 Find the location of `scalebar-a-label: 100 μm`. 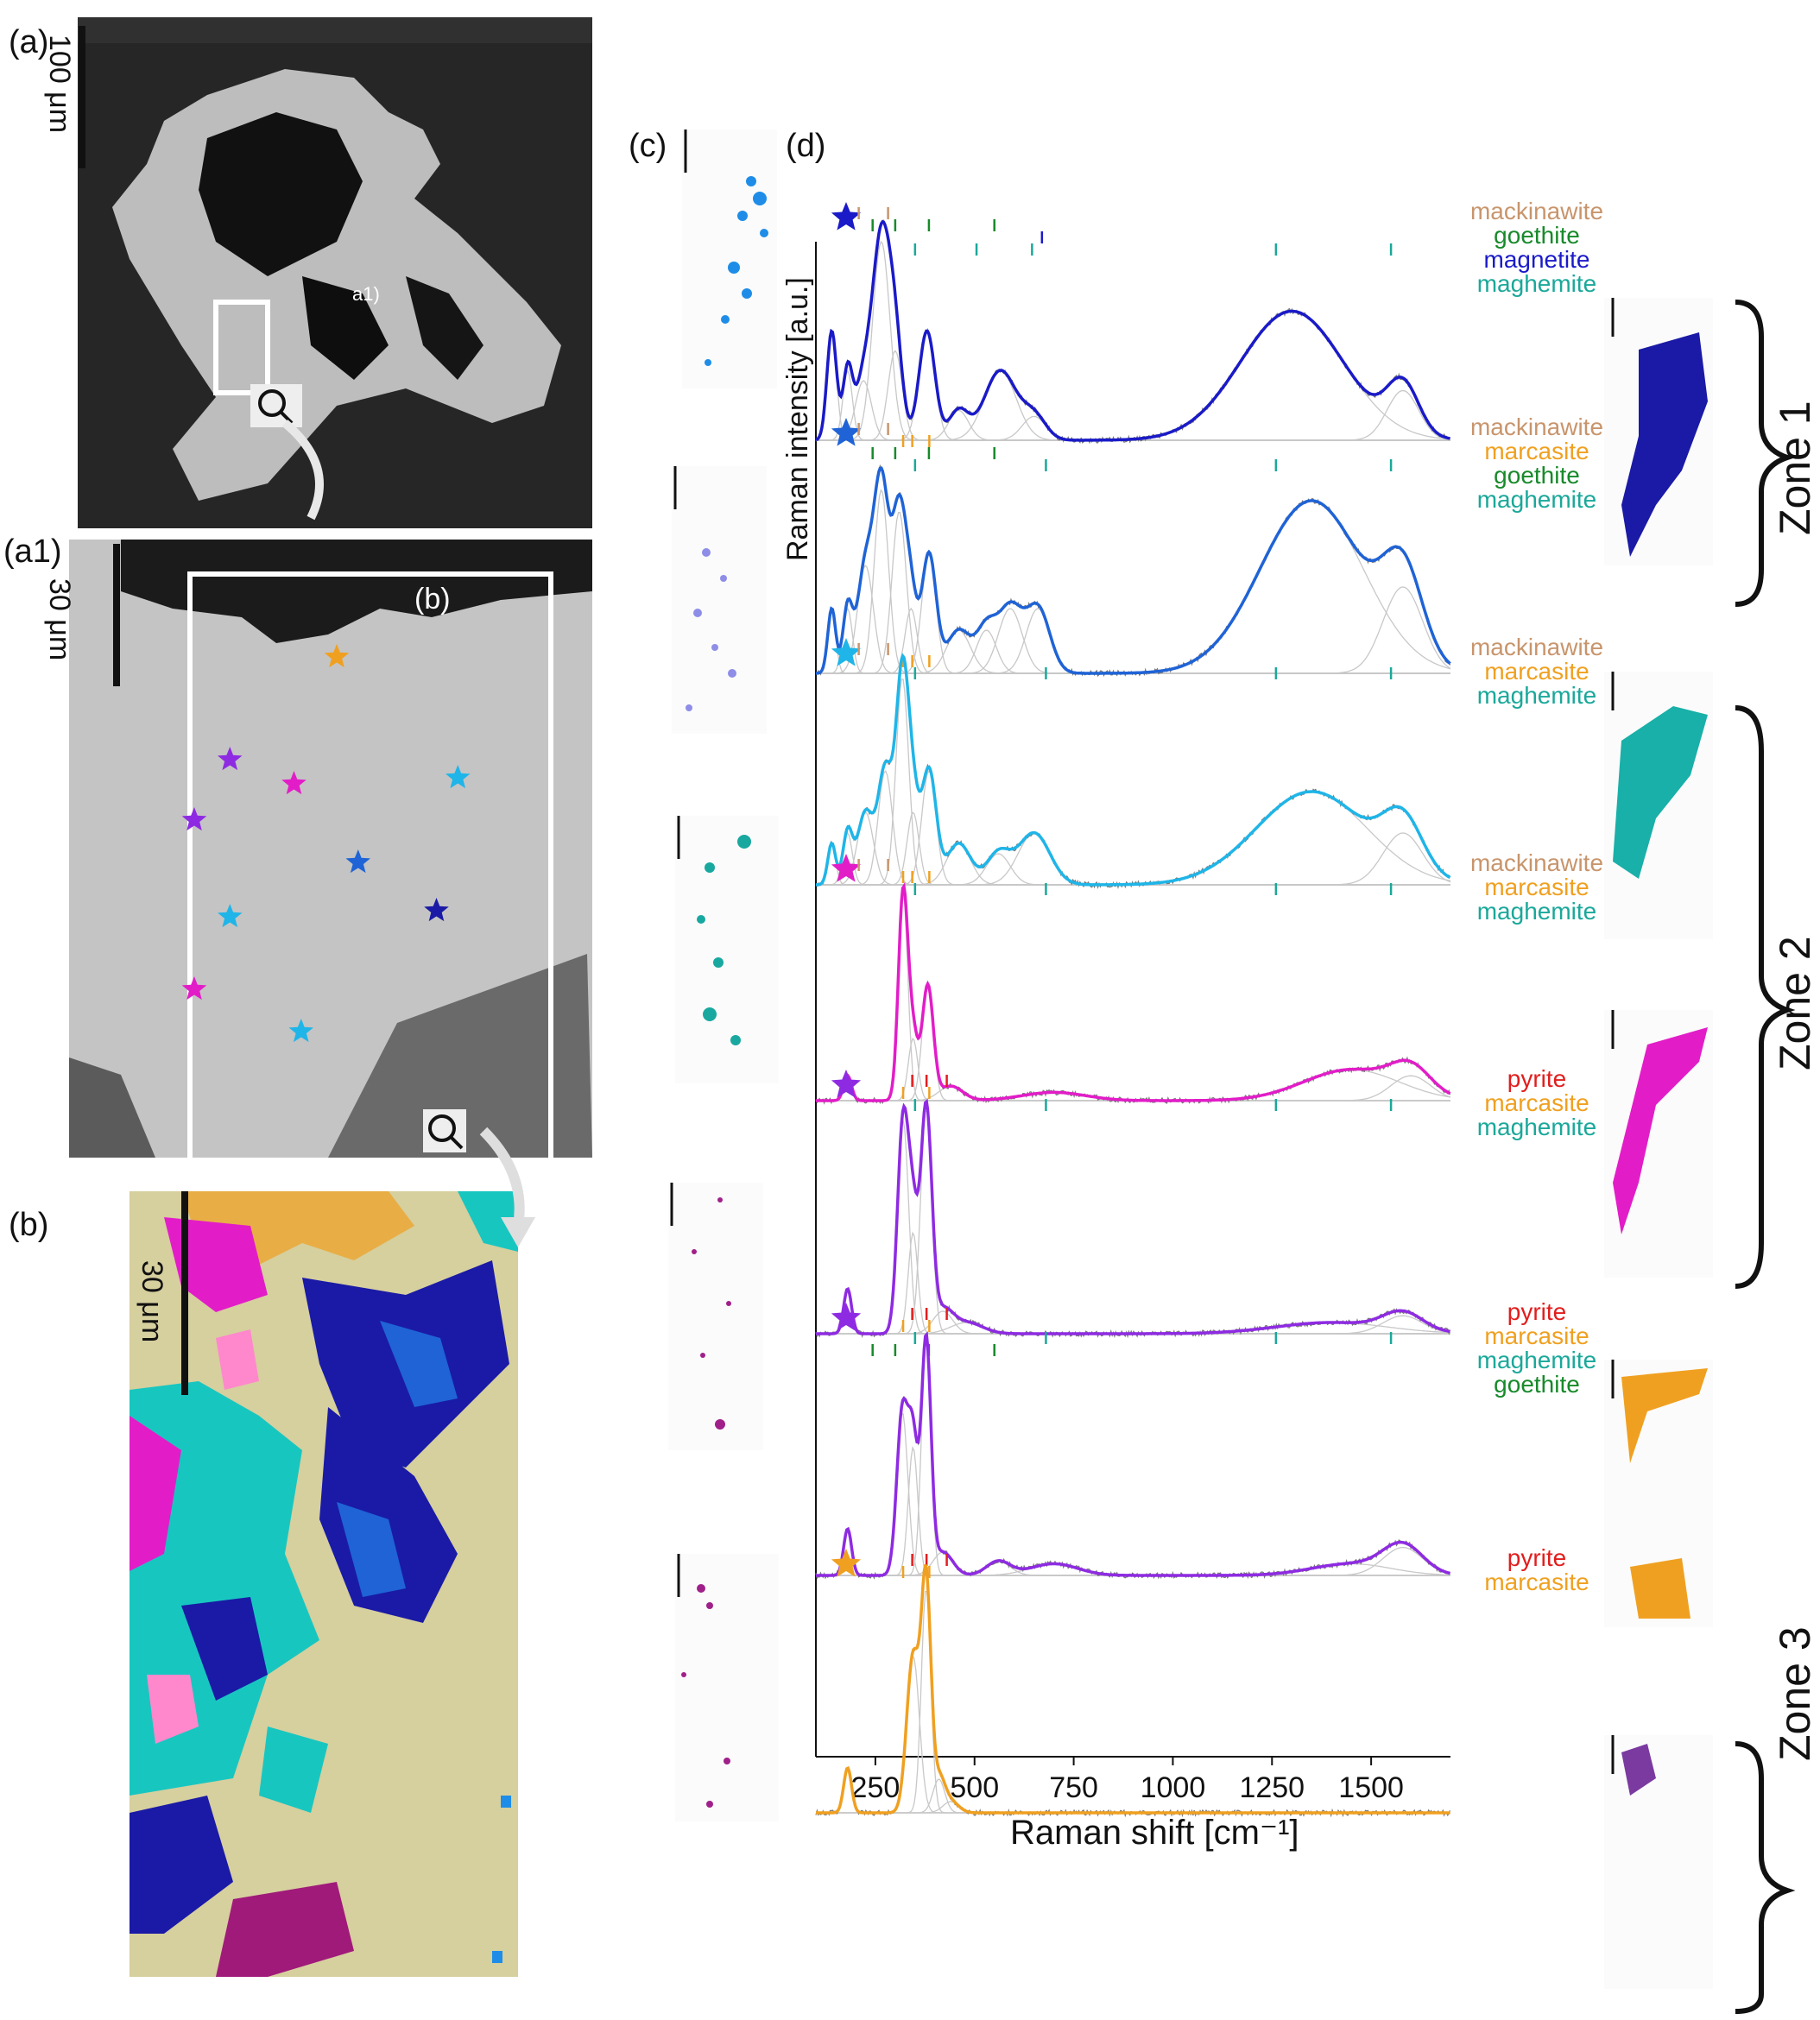

scalebar-a-label: 100 μm is located at coordinates (60, 84).